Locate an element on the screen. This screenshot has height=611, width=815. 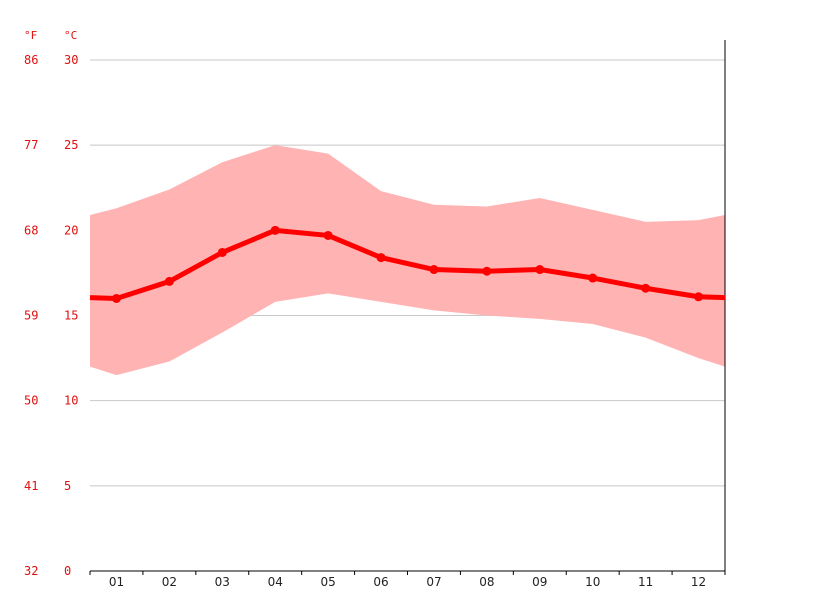
x-tick-label: 11 is located at coordinates (645, 582).